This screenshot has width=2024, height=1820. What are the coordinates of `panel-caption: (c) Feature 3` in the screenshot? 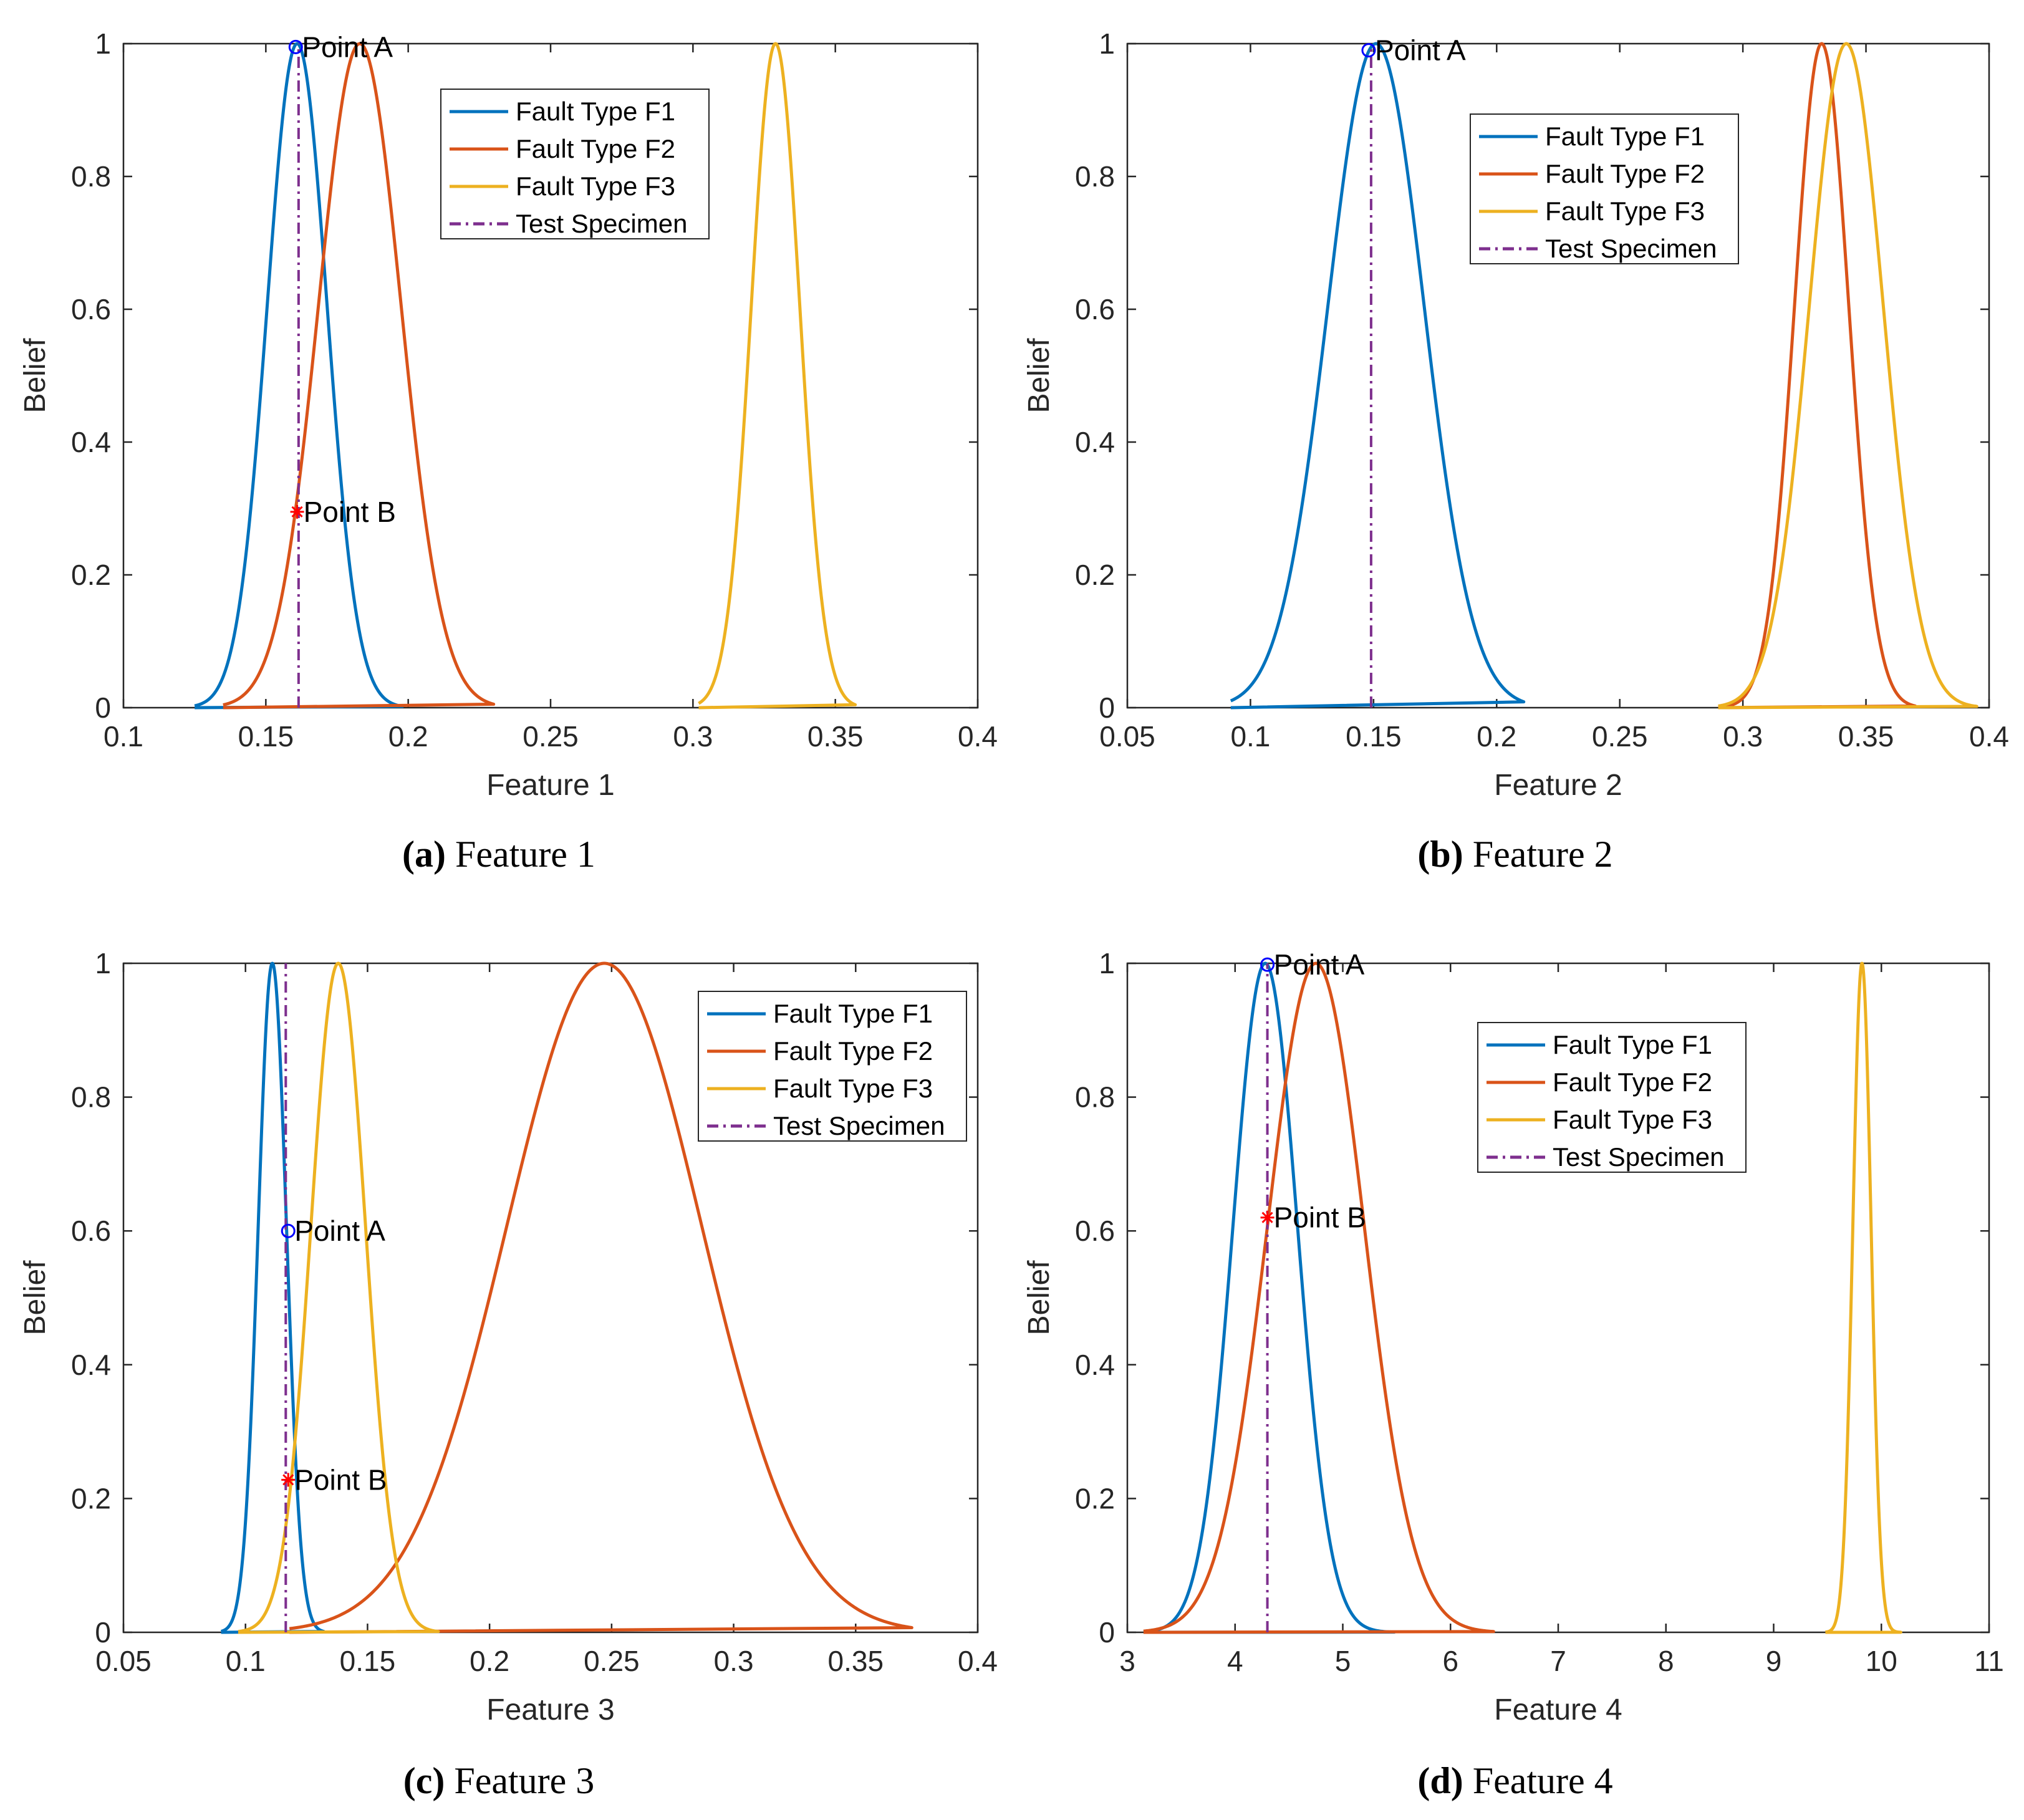 It's located at (499, 1780).